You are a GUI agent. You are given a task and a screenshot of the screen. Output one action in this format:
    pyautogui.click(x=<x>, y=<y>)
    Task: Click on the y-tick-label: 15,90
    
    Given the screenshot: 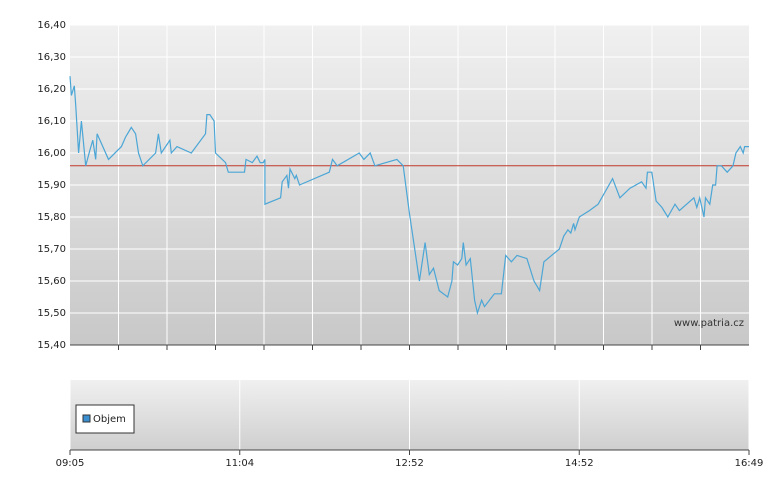 What is the action you would take?
    pyautogui.click(x=51, y=185)
    